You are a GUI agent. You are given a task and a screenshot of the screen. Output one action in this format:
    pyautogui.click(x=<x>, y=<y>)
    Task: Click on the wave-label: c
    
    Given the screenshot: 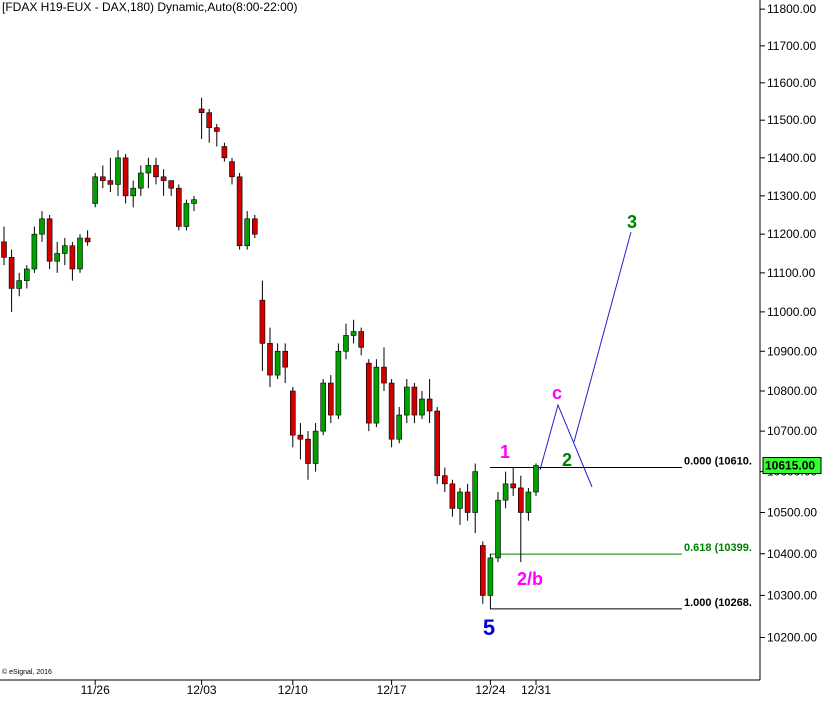 What is the action you would take?
    pyautogui.click(x=557, y=393)
    